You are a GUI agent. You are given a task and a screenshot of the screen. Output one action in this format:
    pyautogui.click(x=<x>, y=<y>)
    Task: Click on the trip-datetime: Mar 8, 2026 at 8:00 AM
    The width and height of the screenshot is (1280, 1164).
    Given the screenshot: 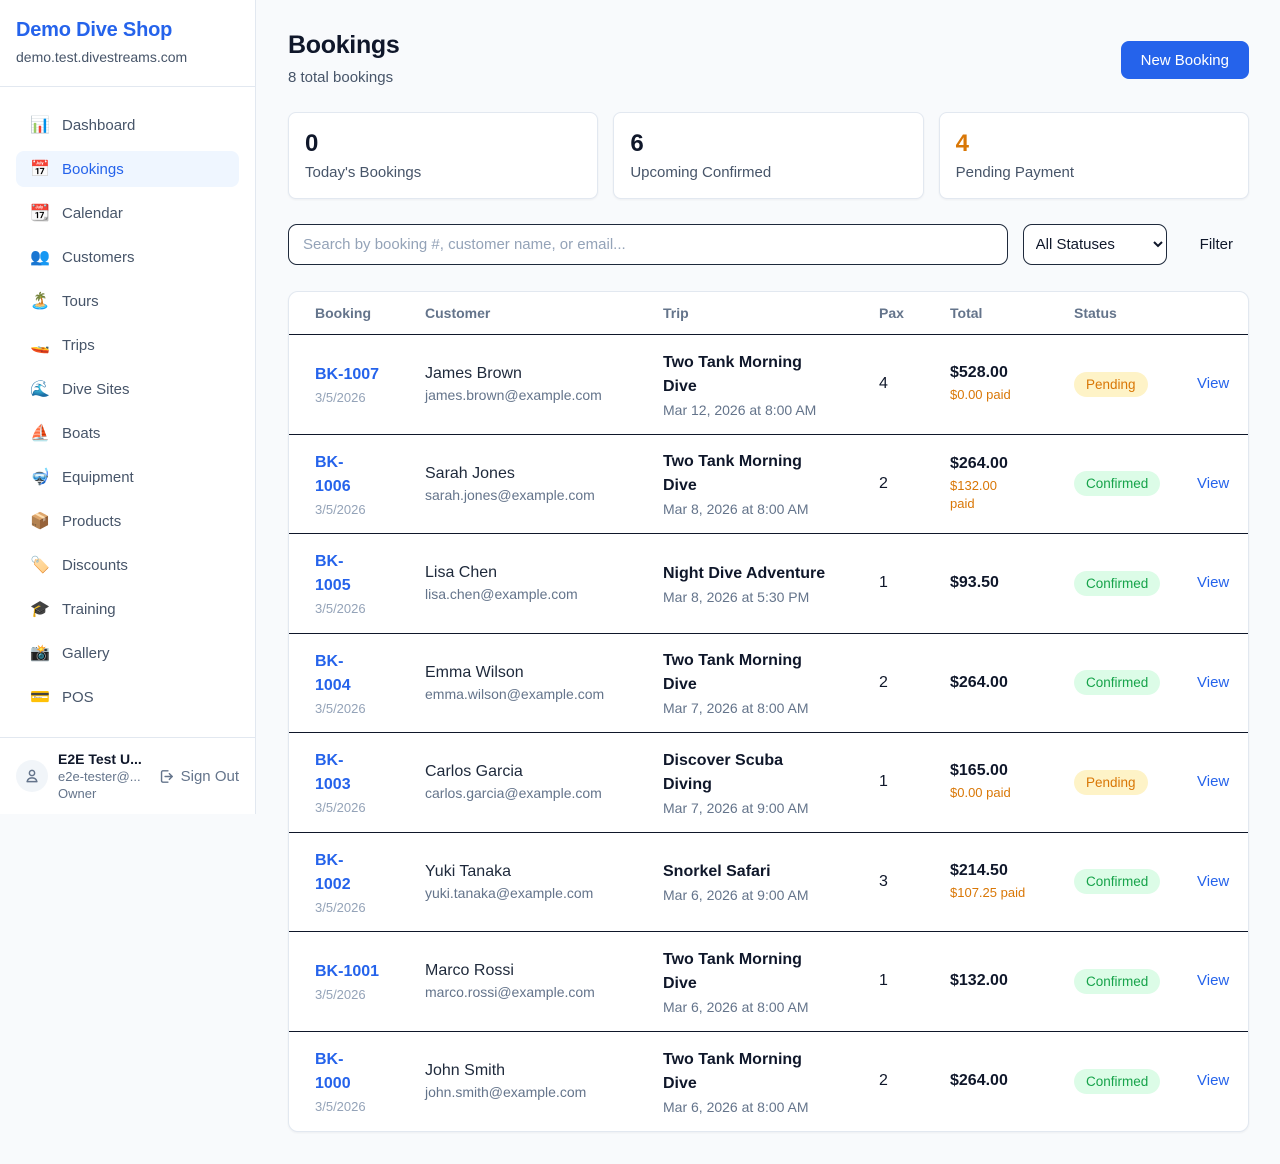 What is the action you would take?
    pyautogui.click(x=736, y=509)
    